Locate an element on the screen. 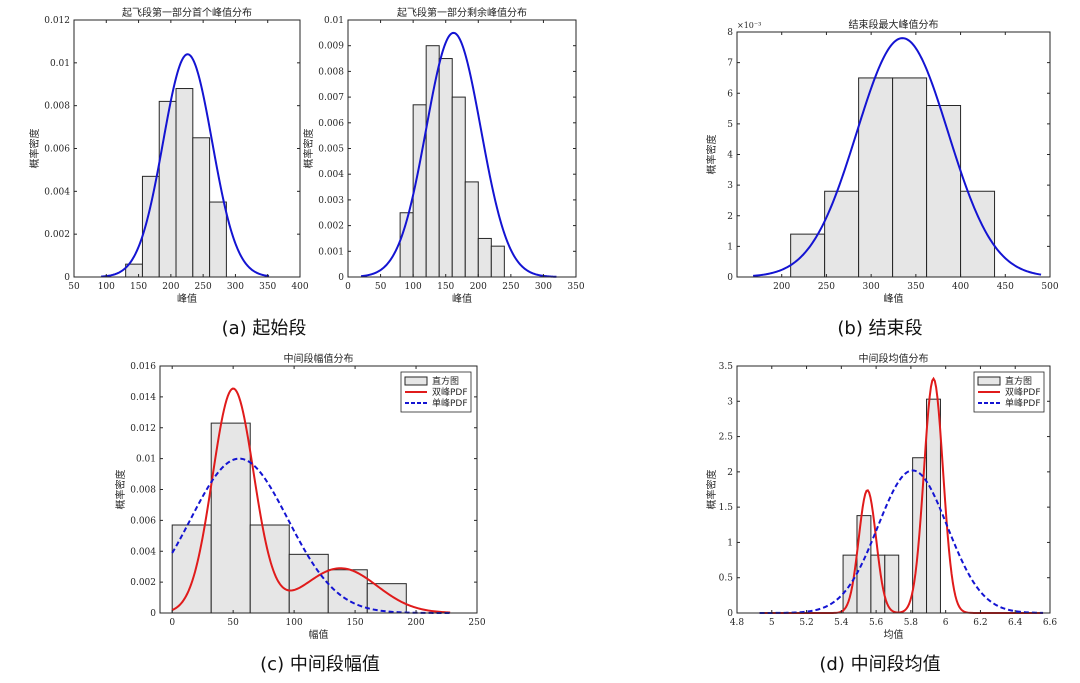 This screenshot has height=683, width=1080. y-tick-label: 0.016 is located at coordinates (143, 367).